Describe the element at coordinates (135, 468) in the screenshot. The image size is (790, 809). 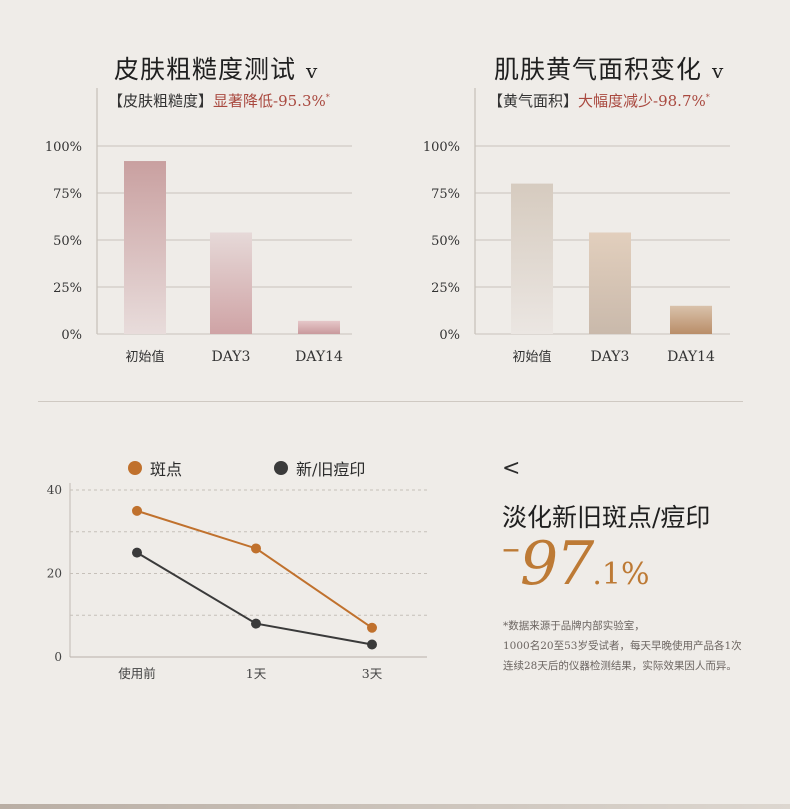
I see `legend-marker-spots` at that location.